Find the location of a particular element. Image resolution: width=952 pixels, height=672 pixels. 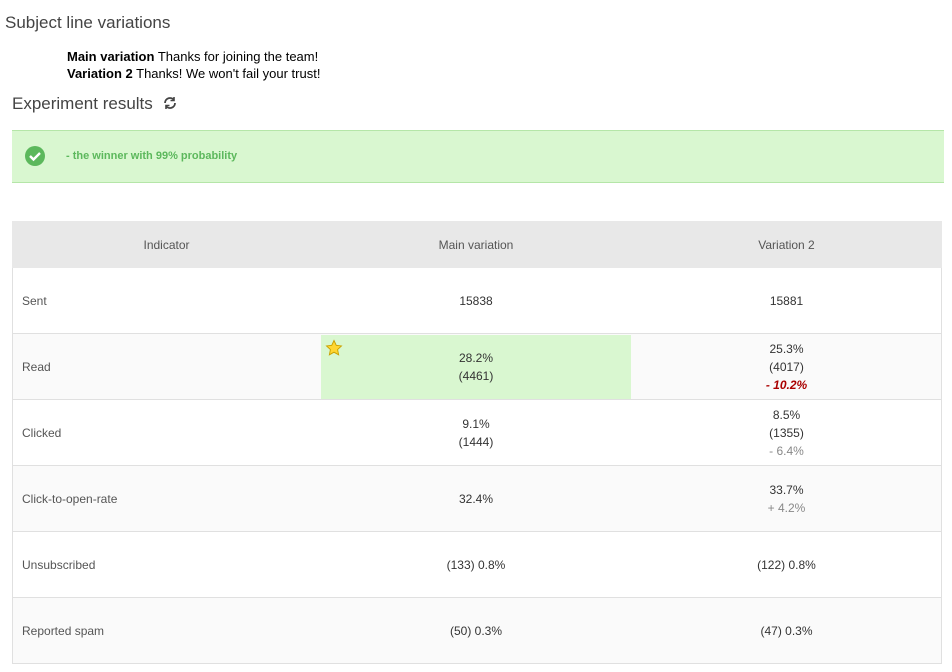

value-cell: 8.5% (1355) - 6.4% is located at coordinates (786, 433).